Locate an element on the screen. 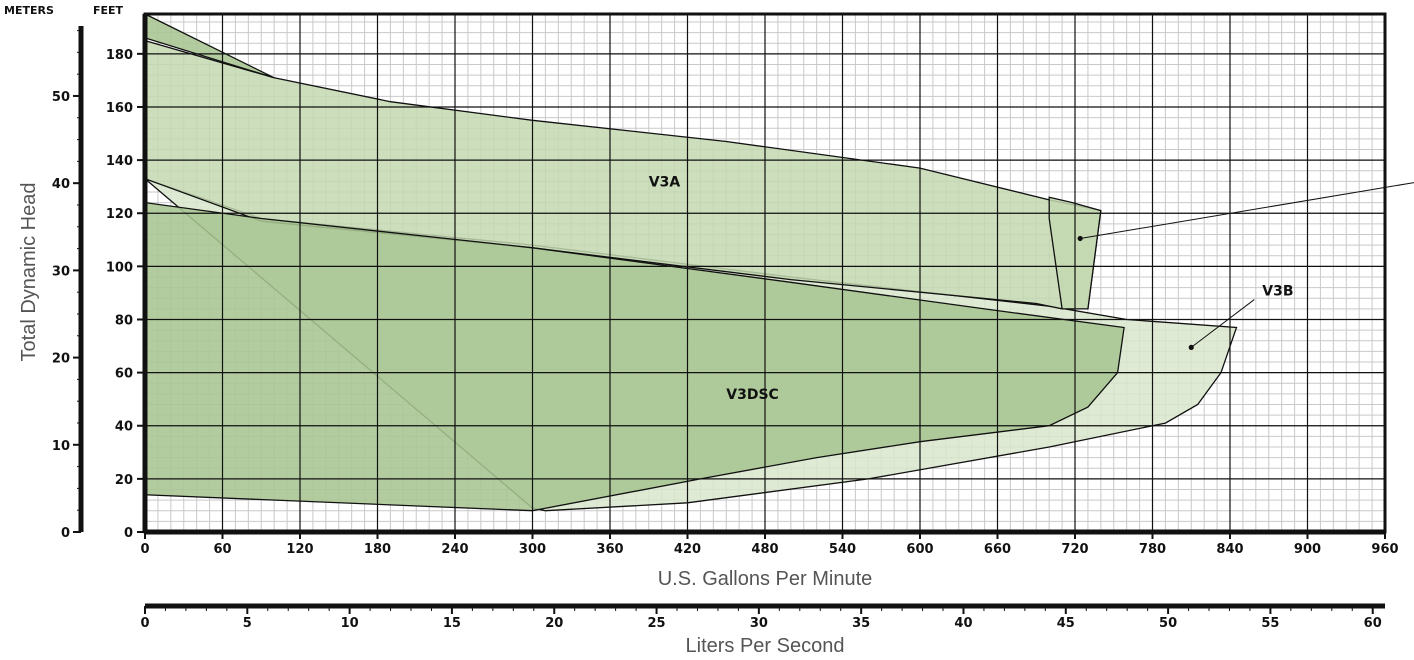 The width and height of the screenshot is (1414, 660). gpm-tick-label: 780 is located at coordinates (1152, 549).